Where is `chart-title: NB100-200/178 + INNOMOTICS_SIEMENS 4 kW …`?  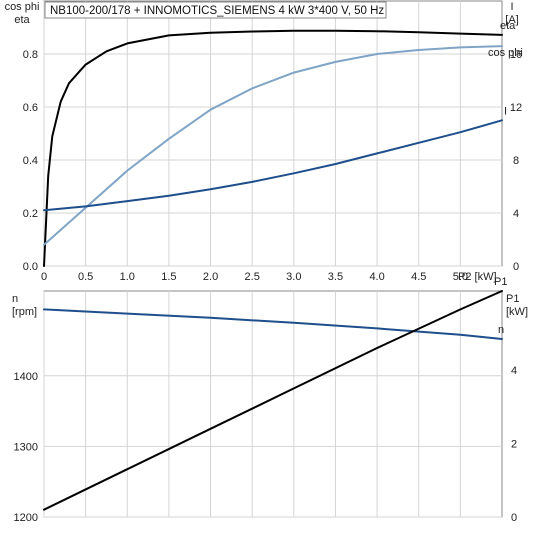
chart-title: NB100-200/178 + INNOMOTICS_SIEMENS 4 kW … is located at coordinates (217, 11).